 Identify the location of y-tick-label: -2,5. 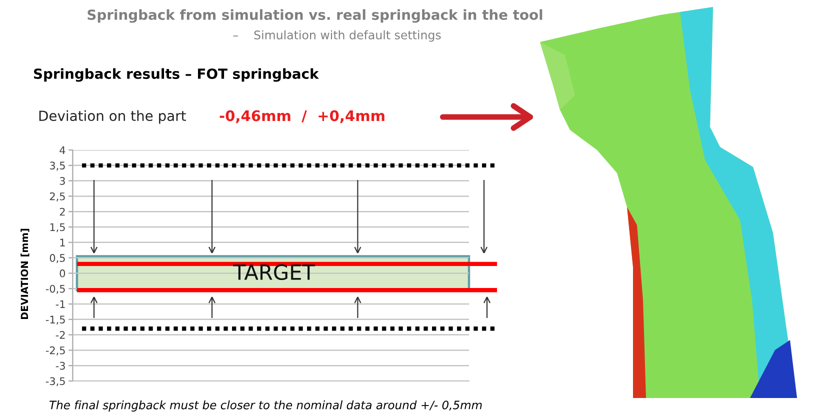
(55, 351).